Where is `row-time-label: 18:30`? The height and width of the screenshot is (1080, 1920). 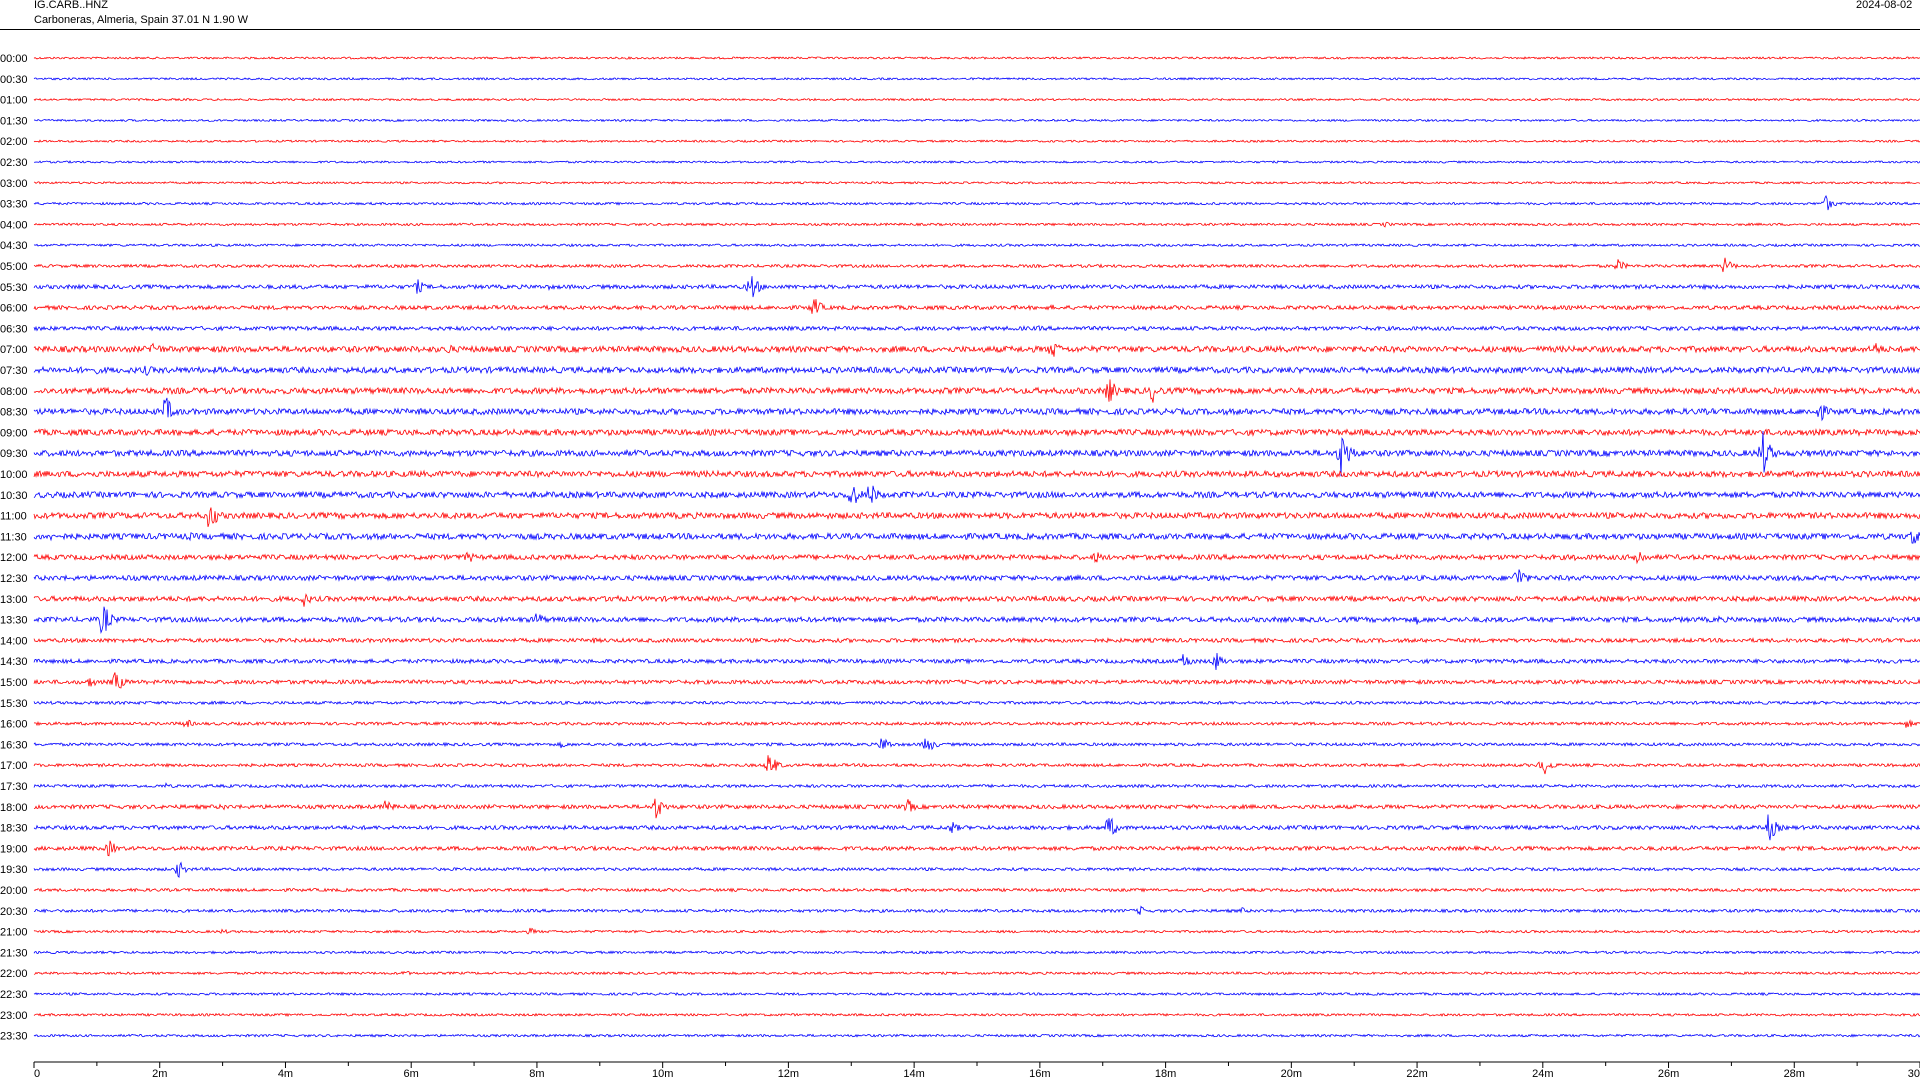 row-time-label: 18:30 is located at coordinates (14, 829).